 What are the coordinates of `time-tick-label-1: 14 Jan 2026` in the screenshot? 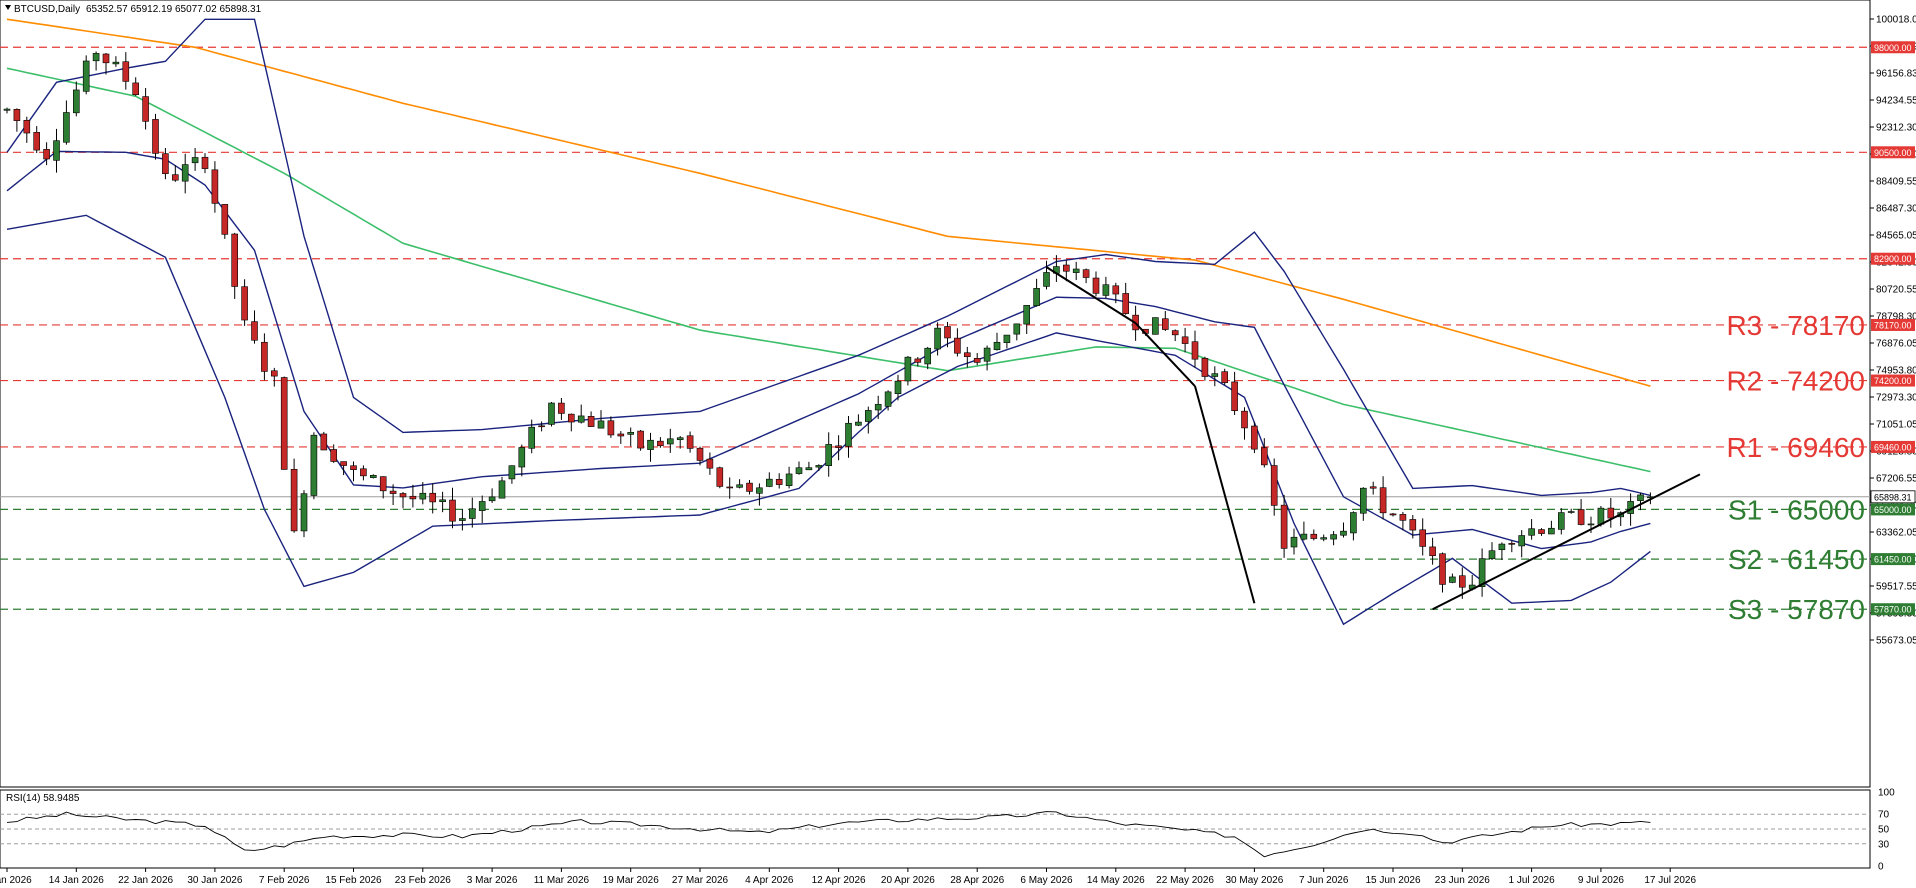 It's located at (76, 880).